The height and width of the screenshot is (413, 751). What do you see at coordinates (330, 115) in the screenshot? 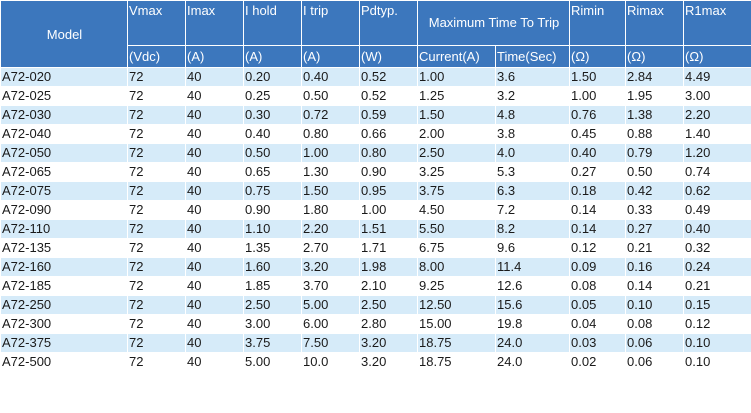
I see `cell-itrip: 0.72` at bounding box center [330, 115].